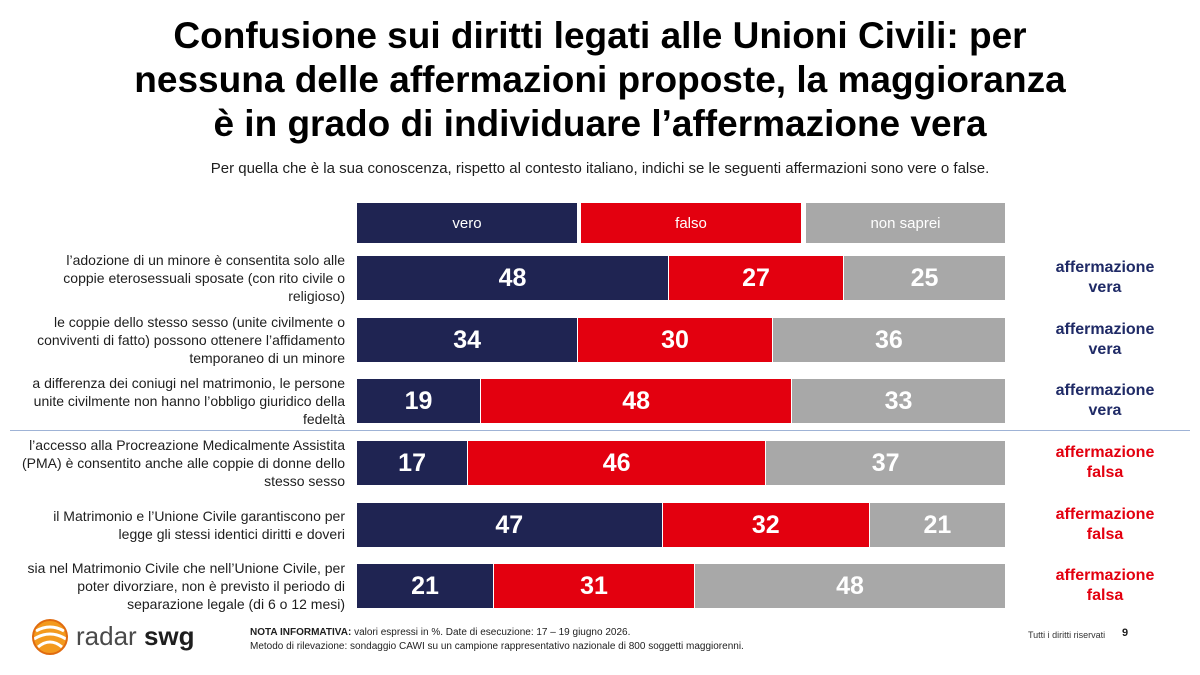 The width and height of the screenshot is (1200, 675). What do you see at coordinates (467, 223) in the screenshot?
I see `legend-vero: vero` at bounding box center [467, 223].